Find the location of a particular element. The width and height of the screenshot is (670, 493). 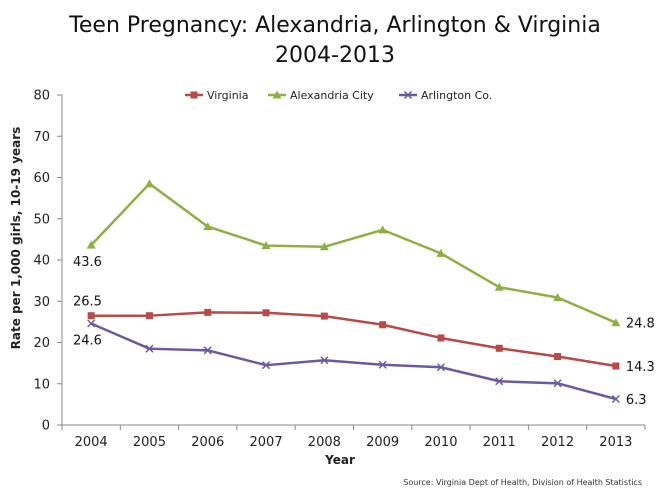

y-axis-title: Rate per 1,000 girls, 10-19 years is located at coordinates (16, 238).